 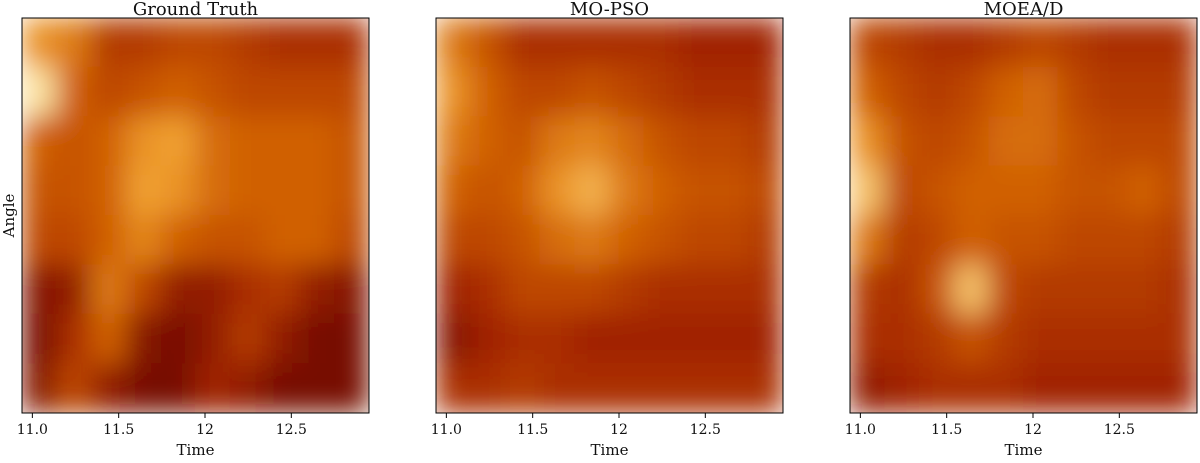 I want to click on x-tick-label: 12.5, so click(x=1119, y=430).